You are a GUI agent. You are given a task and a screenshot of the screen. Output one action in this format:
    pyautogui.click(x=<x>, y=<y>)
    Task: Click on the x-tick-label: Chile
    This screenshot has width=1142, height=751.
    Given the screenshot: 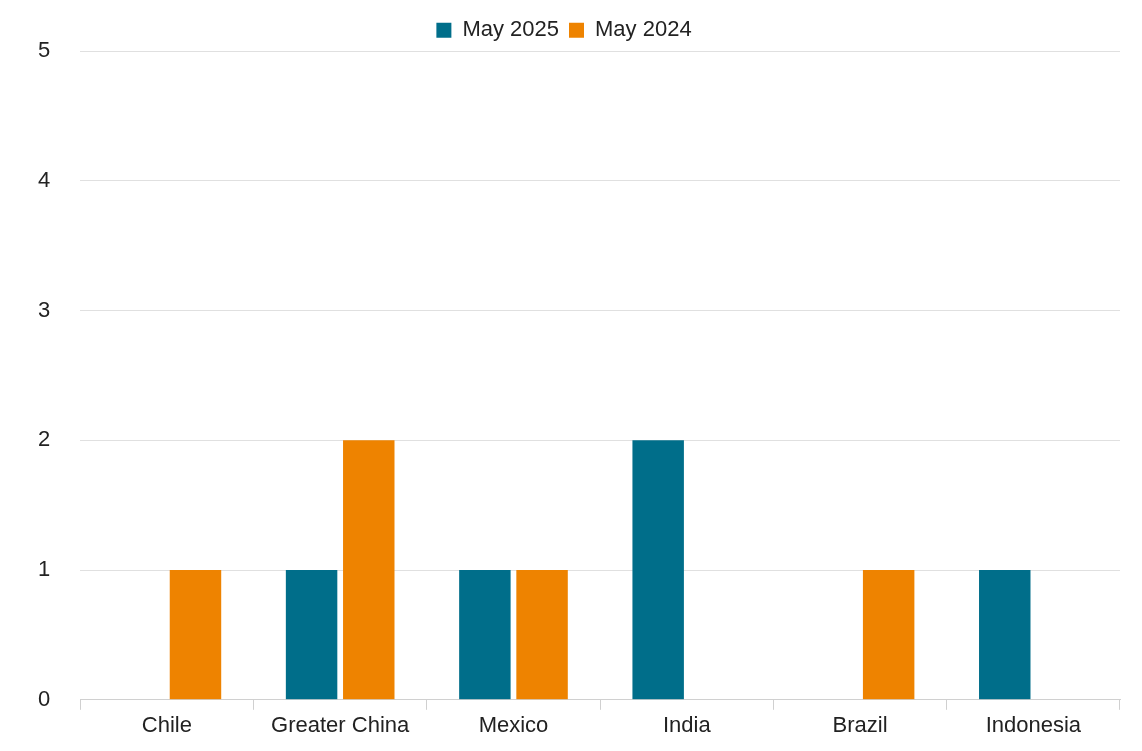 What is the action you would take?
    pyautogui.click(x=166, y=725)
    